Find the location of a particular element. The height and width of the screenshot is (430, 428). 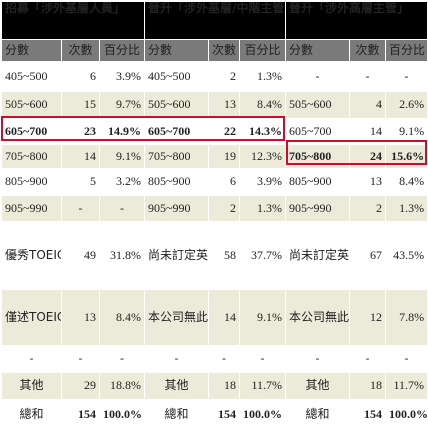

section-title-senior-manager: 晉升「涉外高層主管」 is located at coordinates (356, 20).